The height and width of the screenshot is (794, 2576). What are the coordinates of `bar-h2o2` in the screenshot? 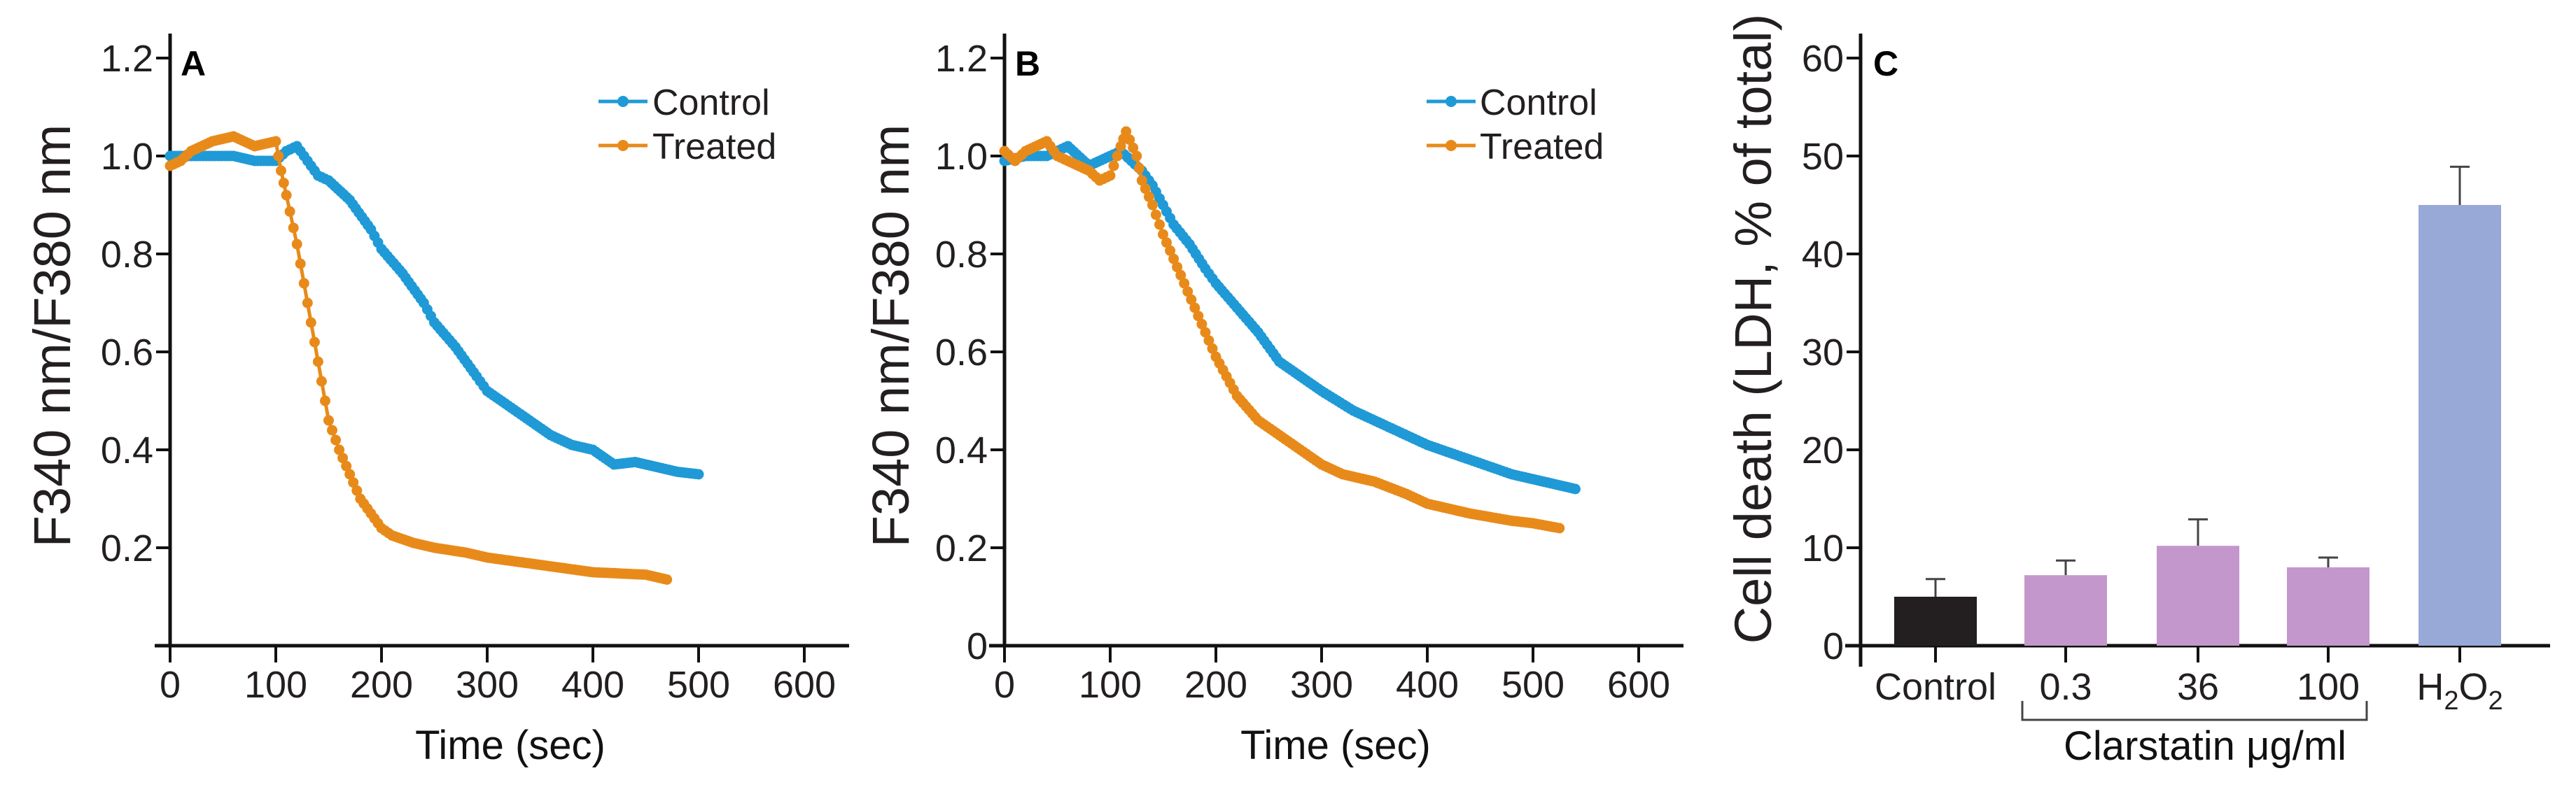 It's located at (2459, 425).